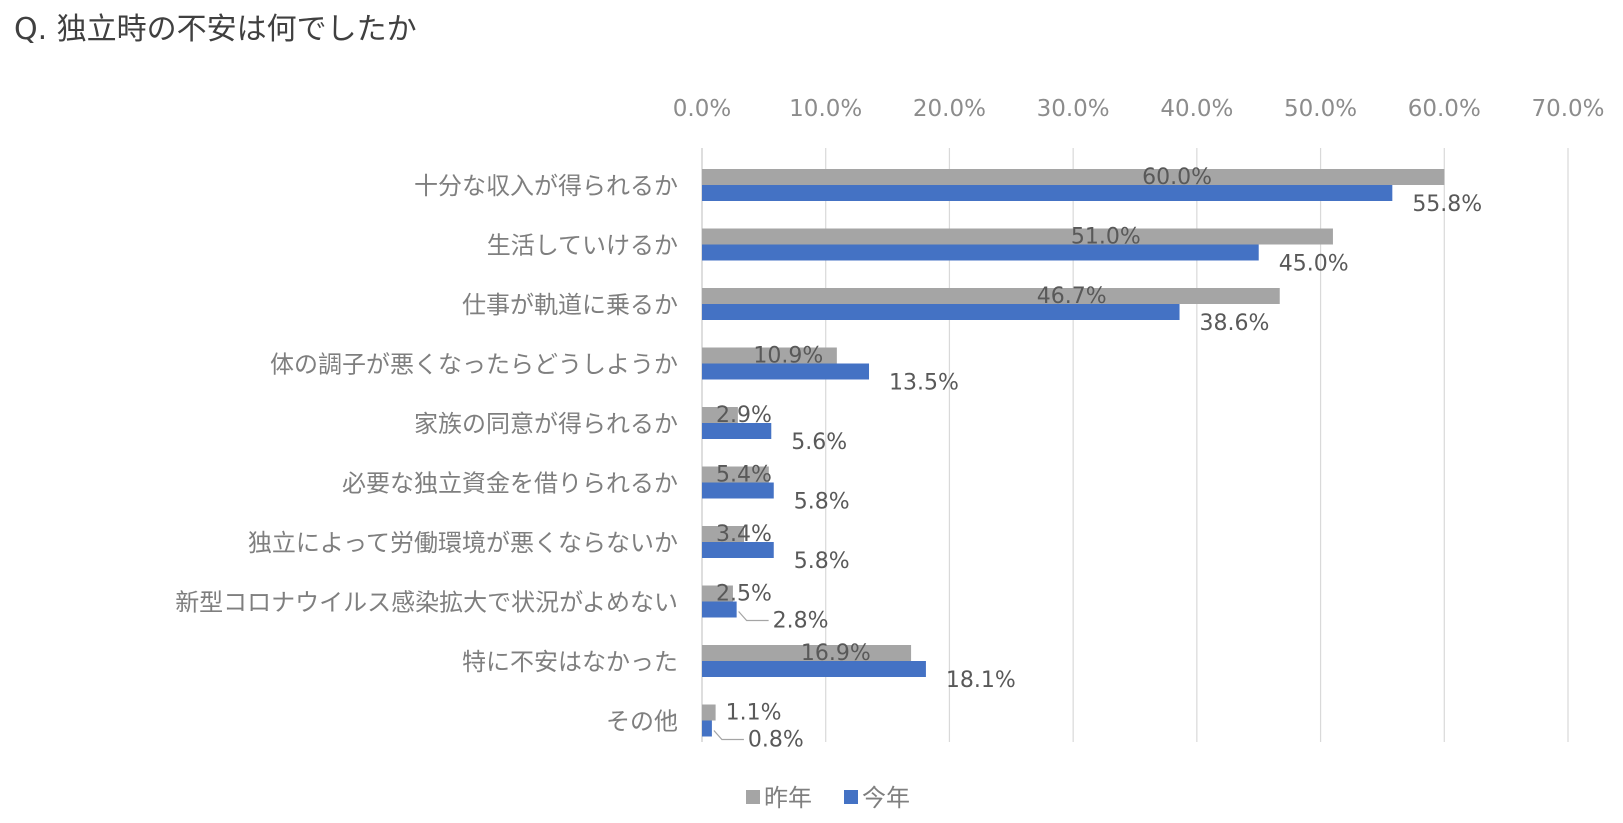 This screenshot has width=1623, height=823. I want to click on x-tick-label: 30.0%, so click(1073, 109).